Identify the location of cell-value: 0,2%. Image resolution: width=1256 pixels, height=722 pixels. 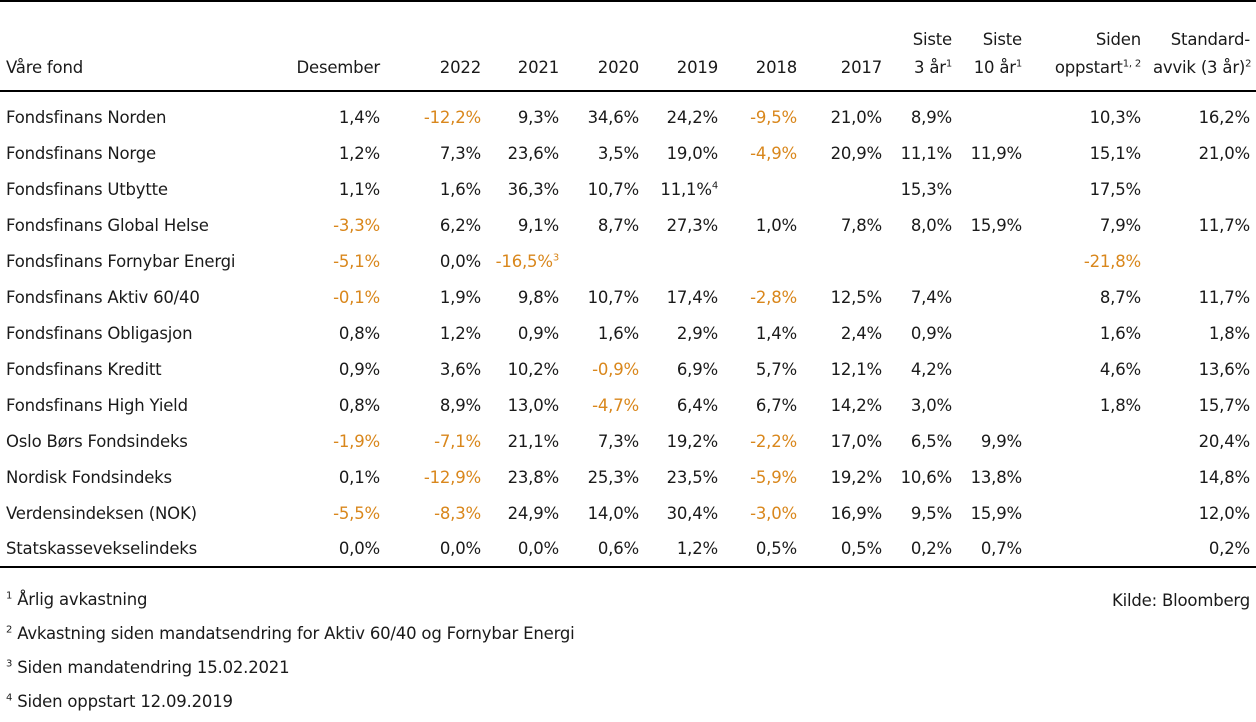
(931, 548).